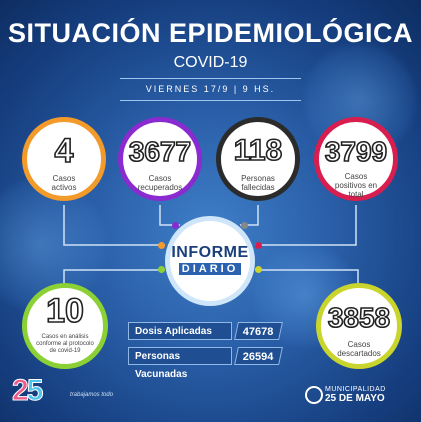  What do you see at coordinates (160, 183) in the screenshot?
I see `recovered-cases-label: Casos recuperados` at bounding box center [160, 183].